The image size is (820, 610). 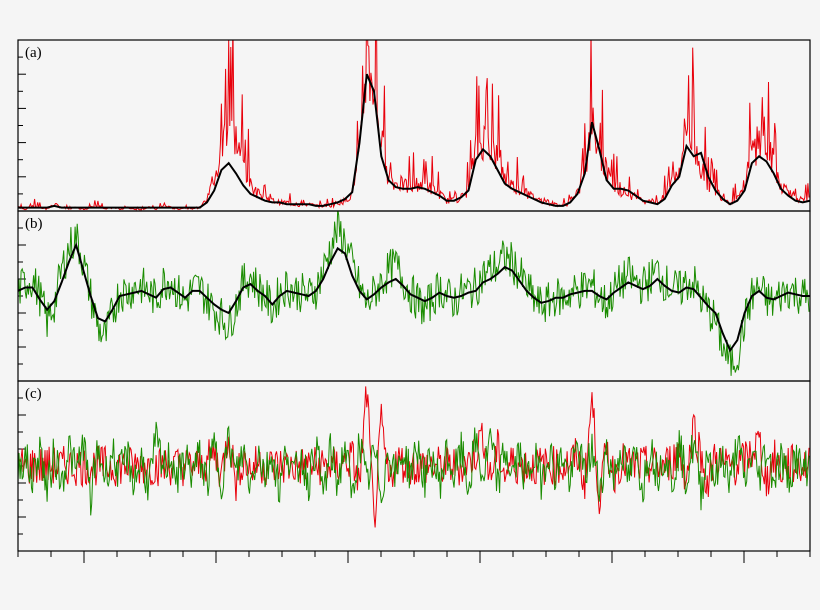 What do you see at coordinates (33, 394) in the screenshot?
I see `panel-label: (c)` at bounding box center [33, 394].